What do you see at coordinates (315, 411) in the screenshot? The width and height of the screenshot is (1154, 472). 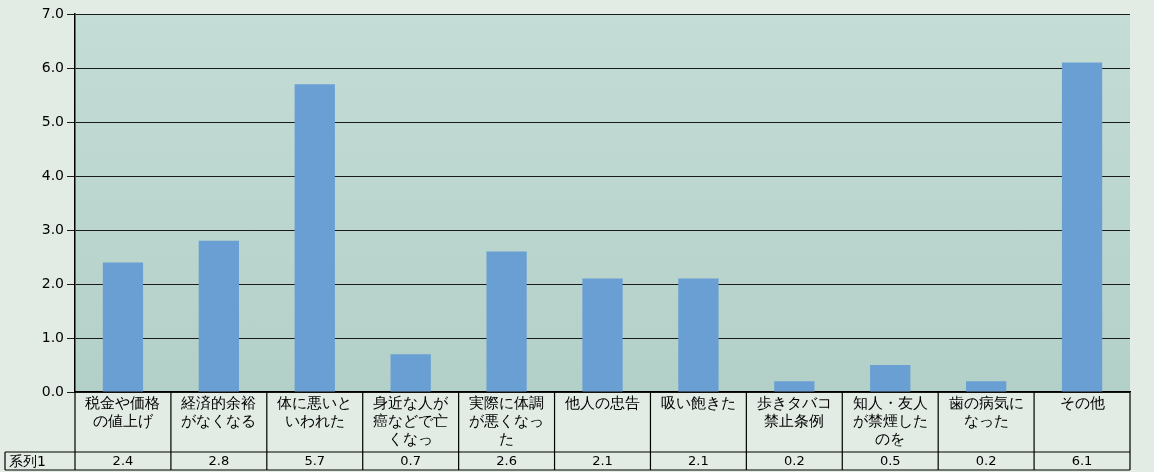 I see `x-tick-label: 体に悪いといわれた` at bounding box center [315, 411].